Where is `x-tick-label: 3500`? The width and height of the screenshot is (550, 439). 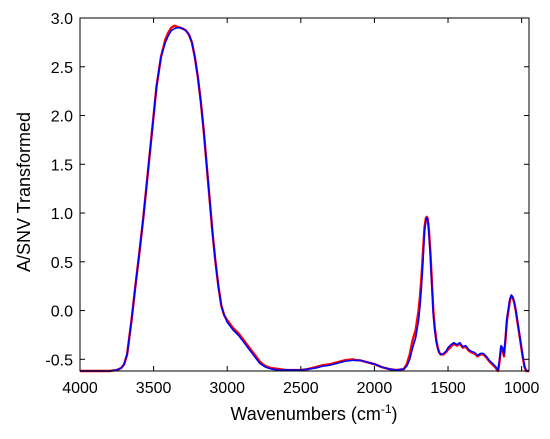
x-tick-label: 3500 is located at coordinates (154, 388).